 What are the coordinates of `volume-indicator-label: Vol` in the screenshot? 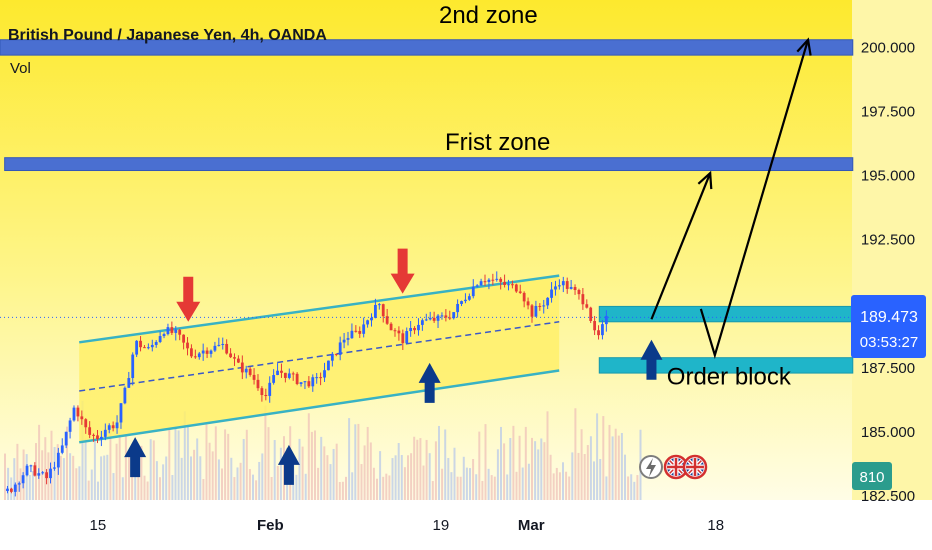 It's located at (20, 68).